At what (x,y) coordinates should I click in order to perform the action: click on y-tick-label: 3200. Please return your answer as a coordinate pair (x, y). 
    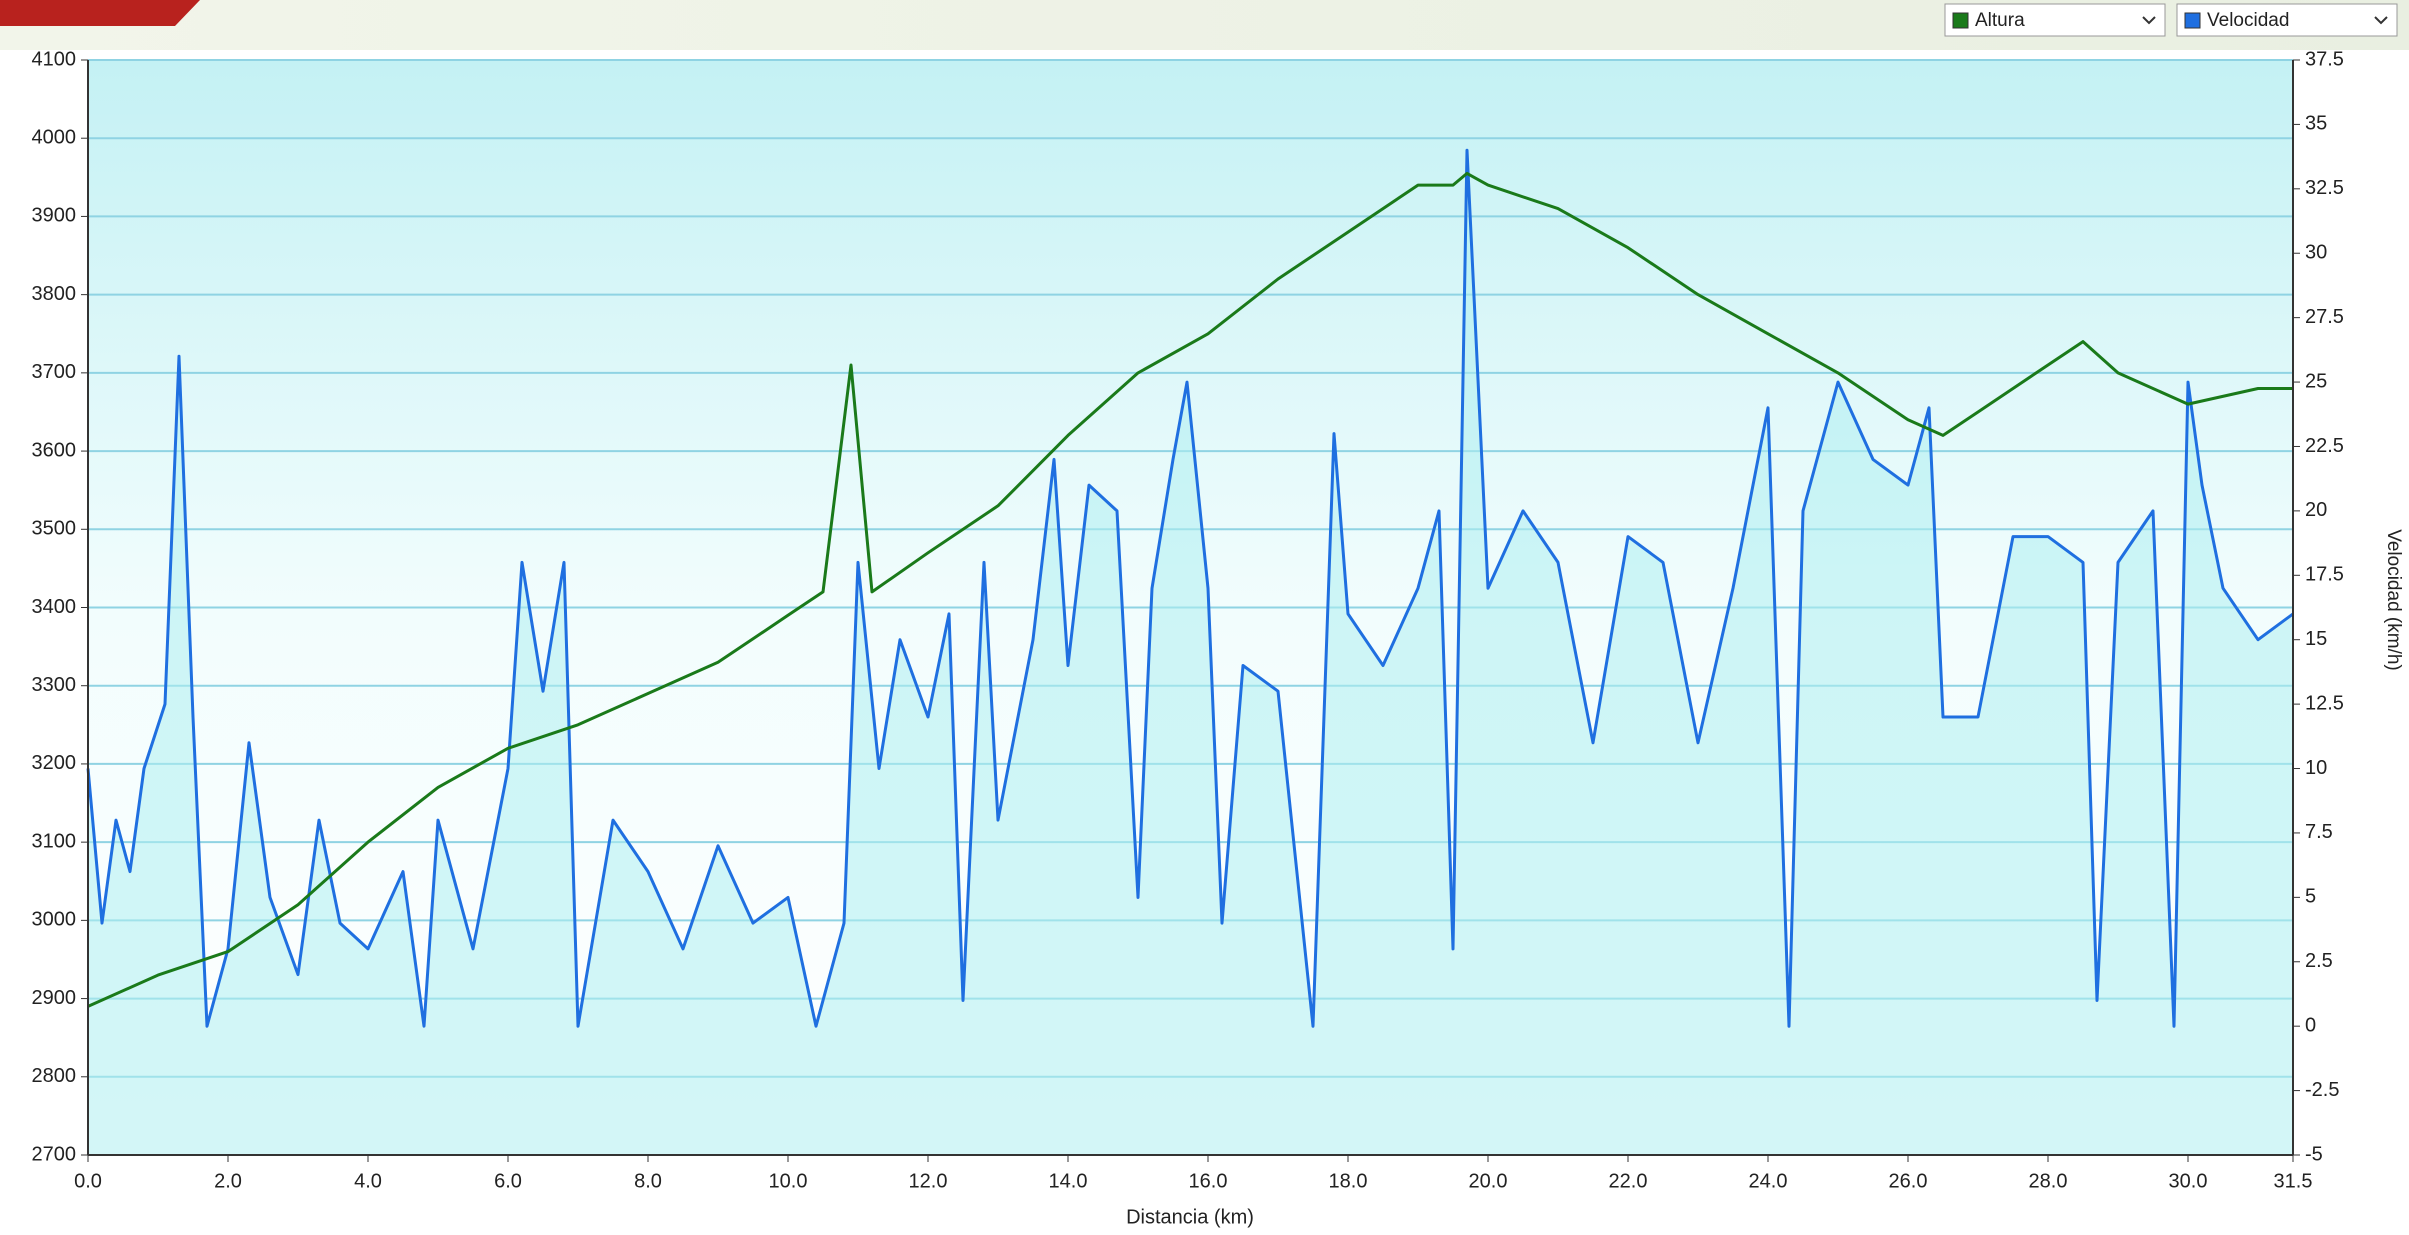
    Looking at the image, I should click on (54, 763).